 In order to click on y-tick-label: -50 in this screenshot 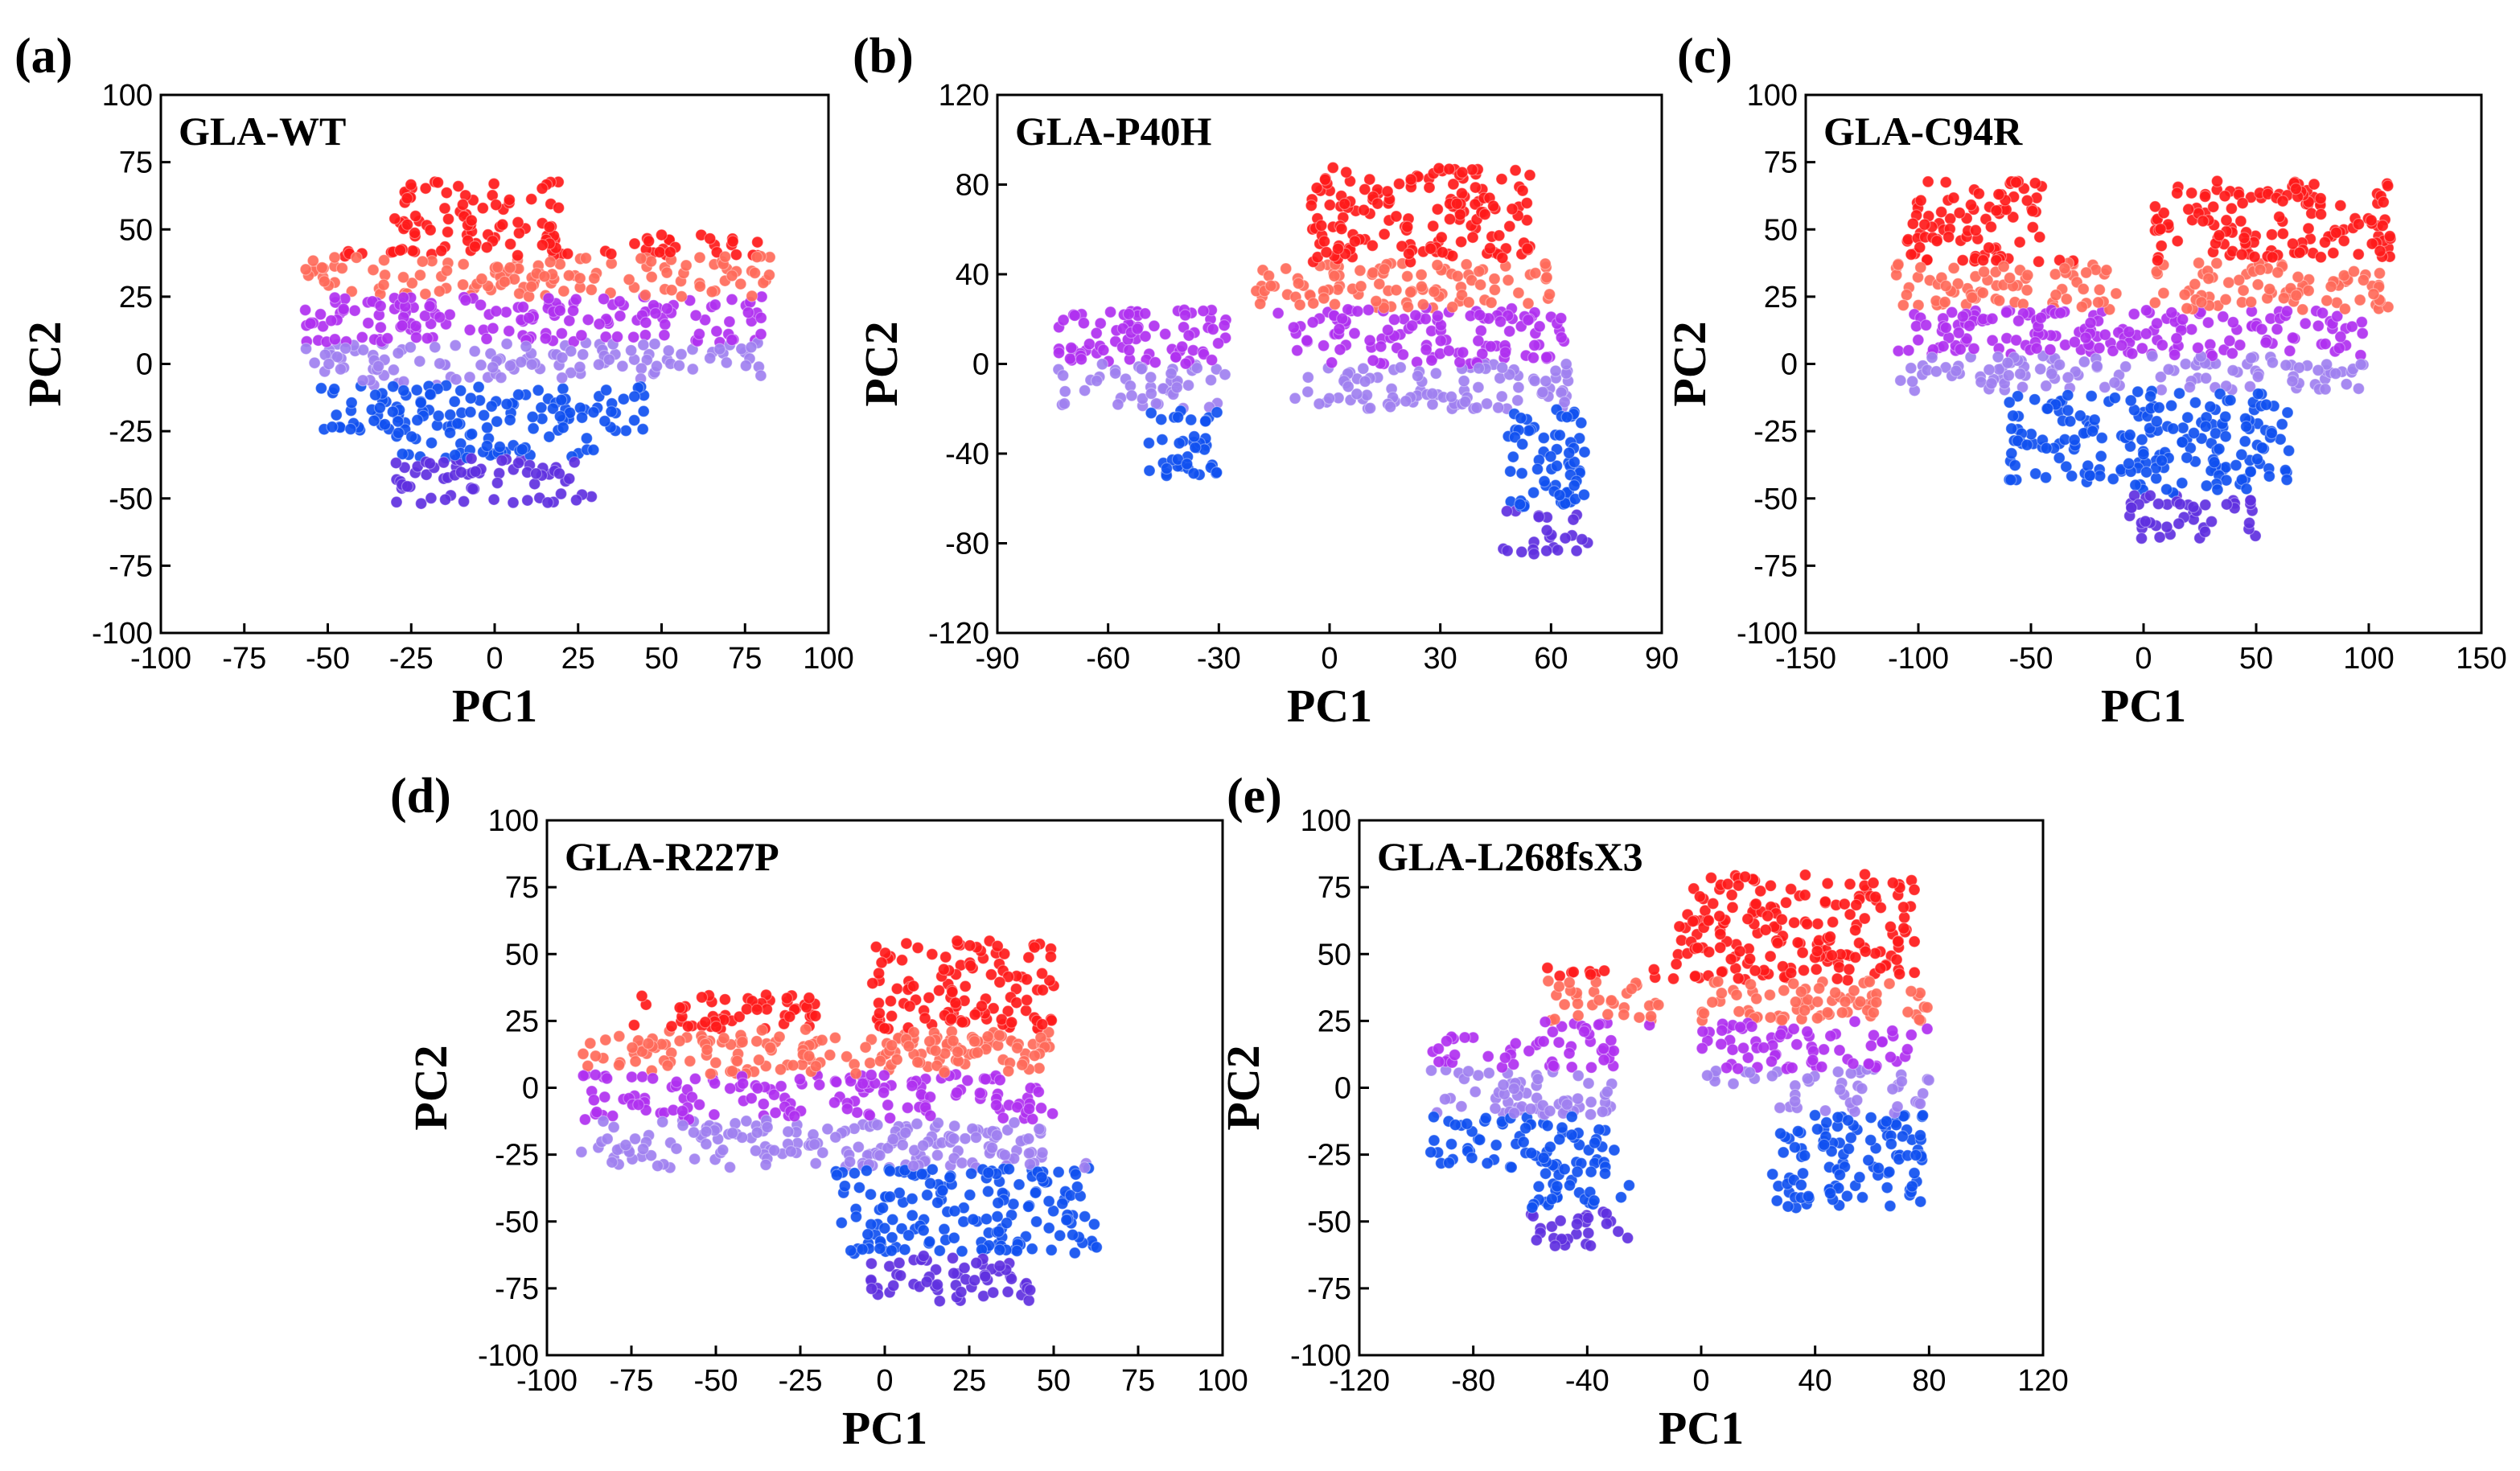, I will do `click(1776, 499)`.